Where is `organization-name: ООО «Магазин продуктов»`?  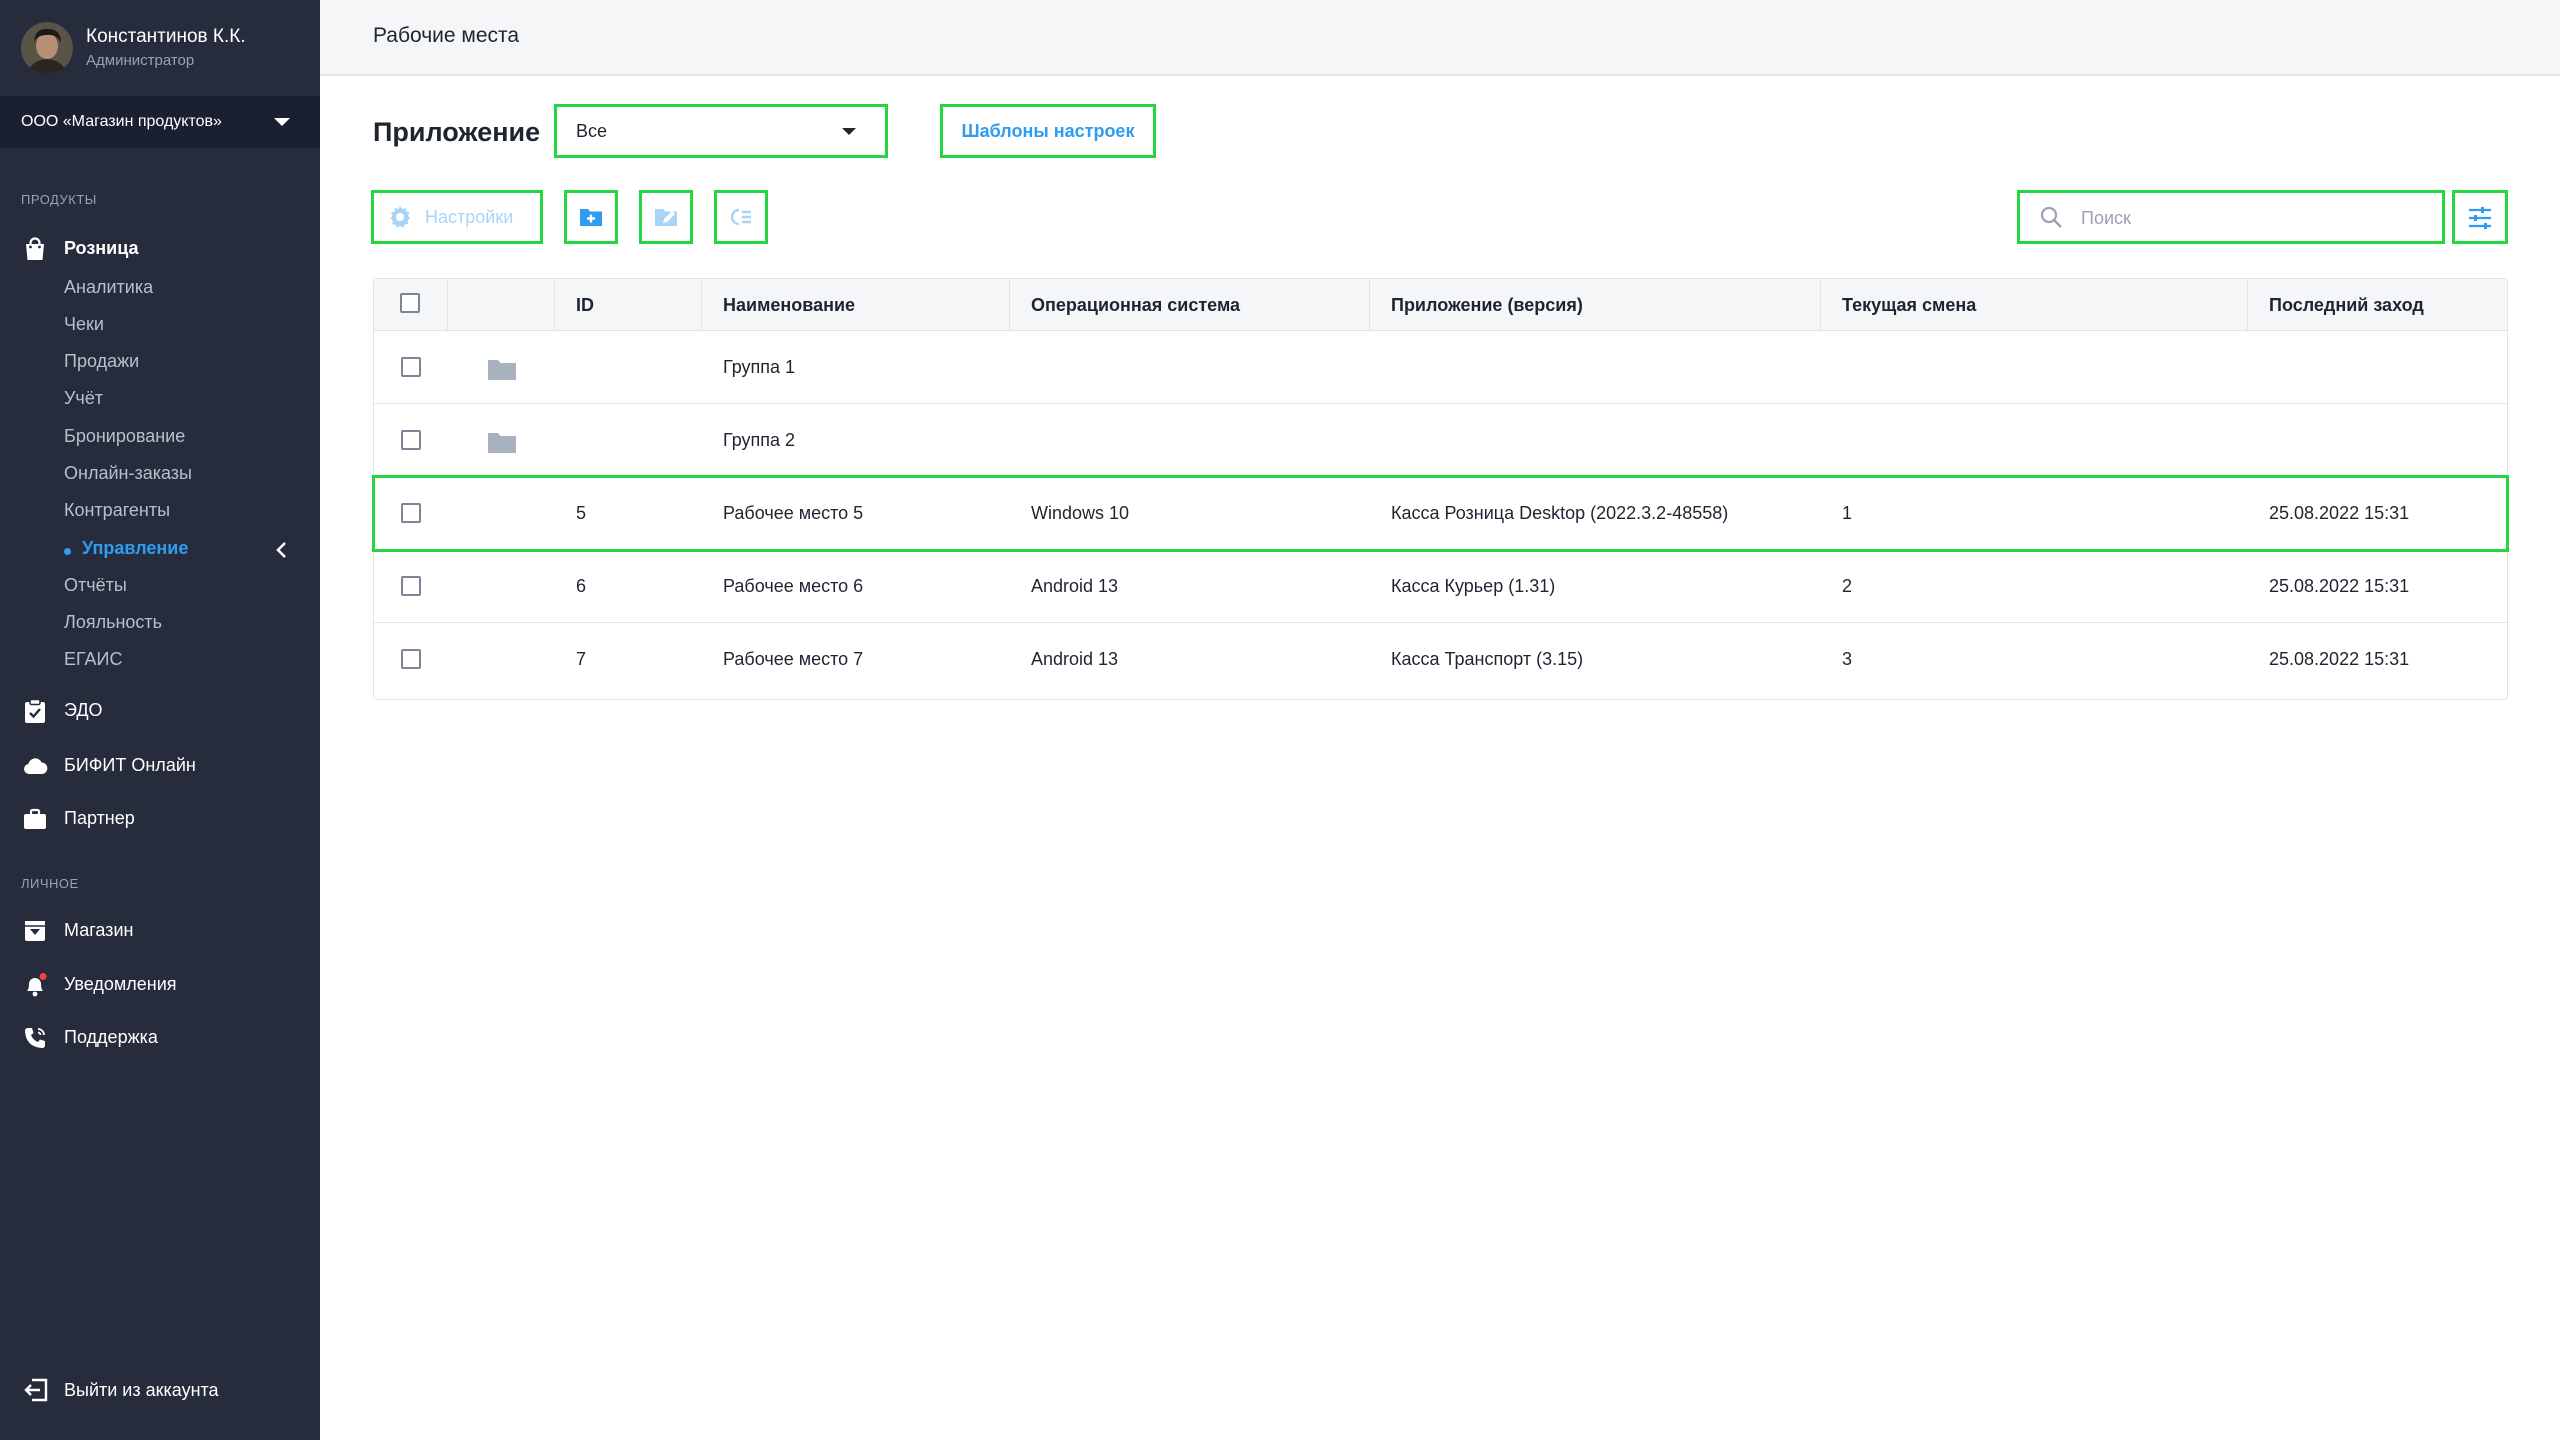 organization-name: ООО «Магазин продуктов» is located at coordinates (121, 121).